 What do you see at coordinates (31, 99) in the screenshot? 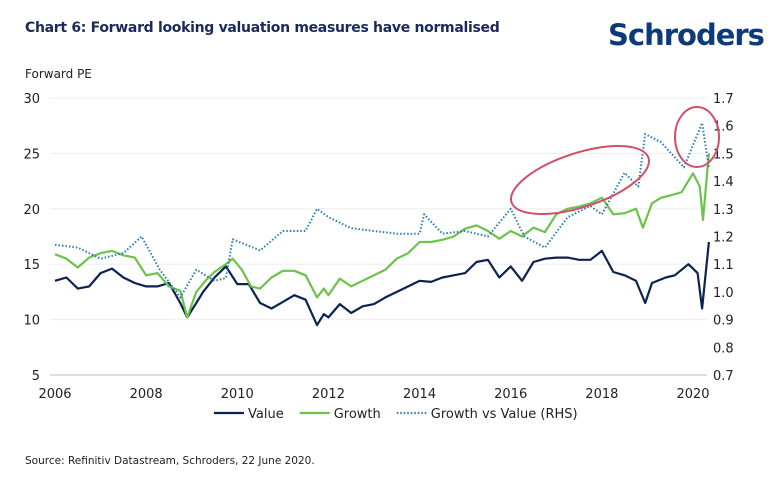
I see `y-left-tick-label: 30` at bounding box center [31, 99].